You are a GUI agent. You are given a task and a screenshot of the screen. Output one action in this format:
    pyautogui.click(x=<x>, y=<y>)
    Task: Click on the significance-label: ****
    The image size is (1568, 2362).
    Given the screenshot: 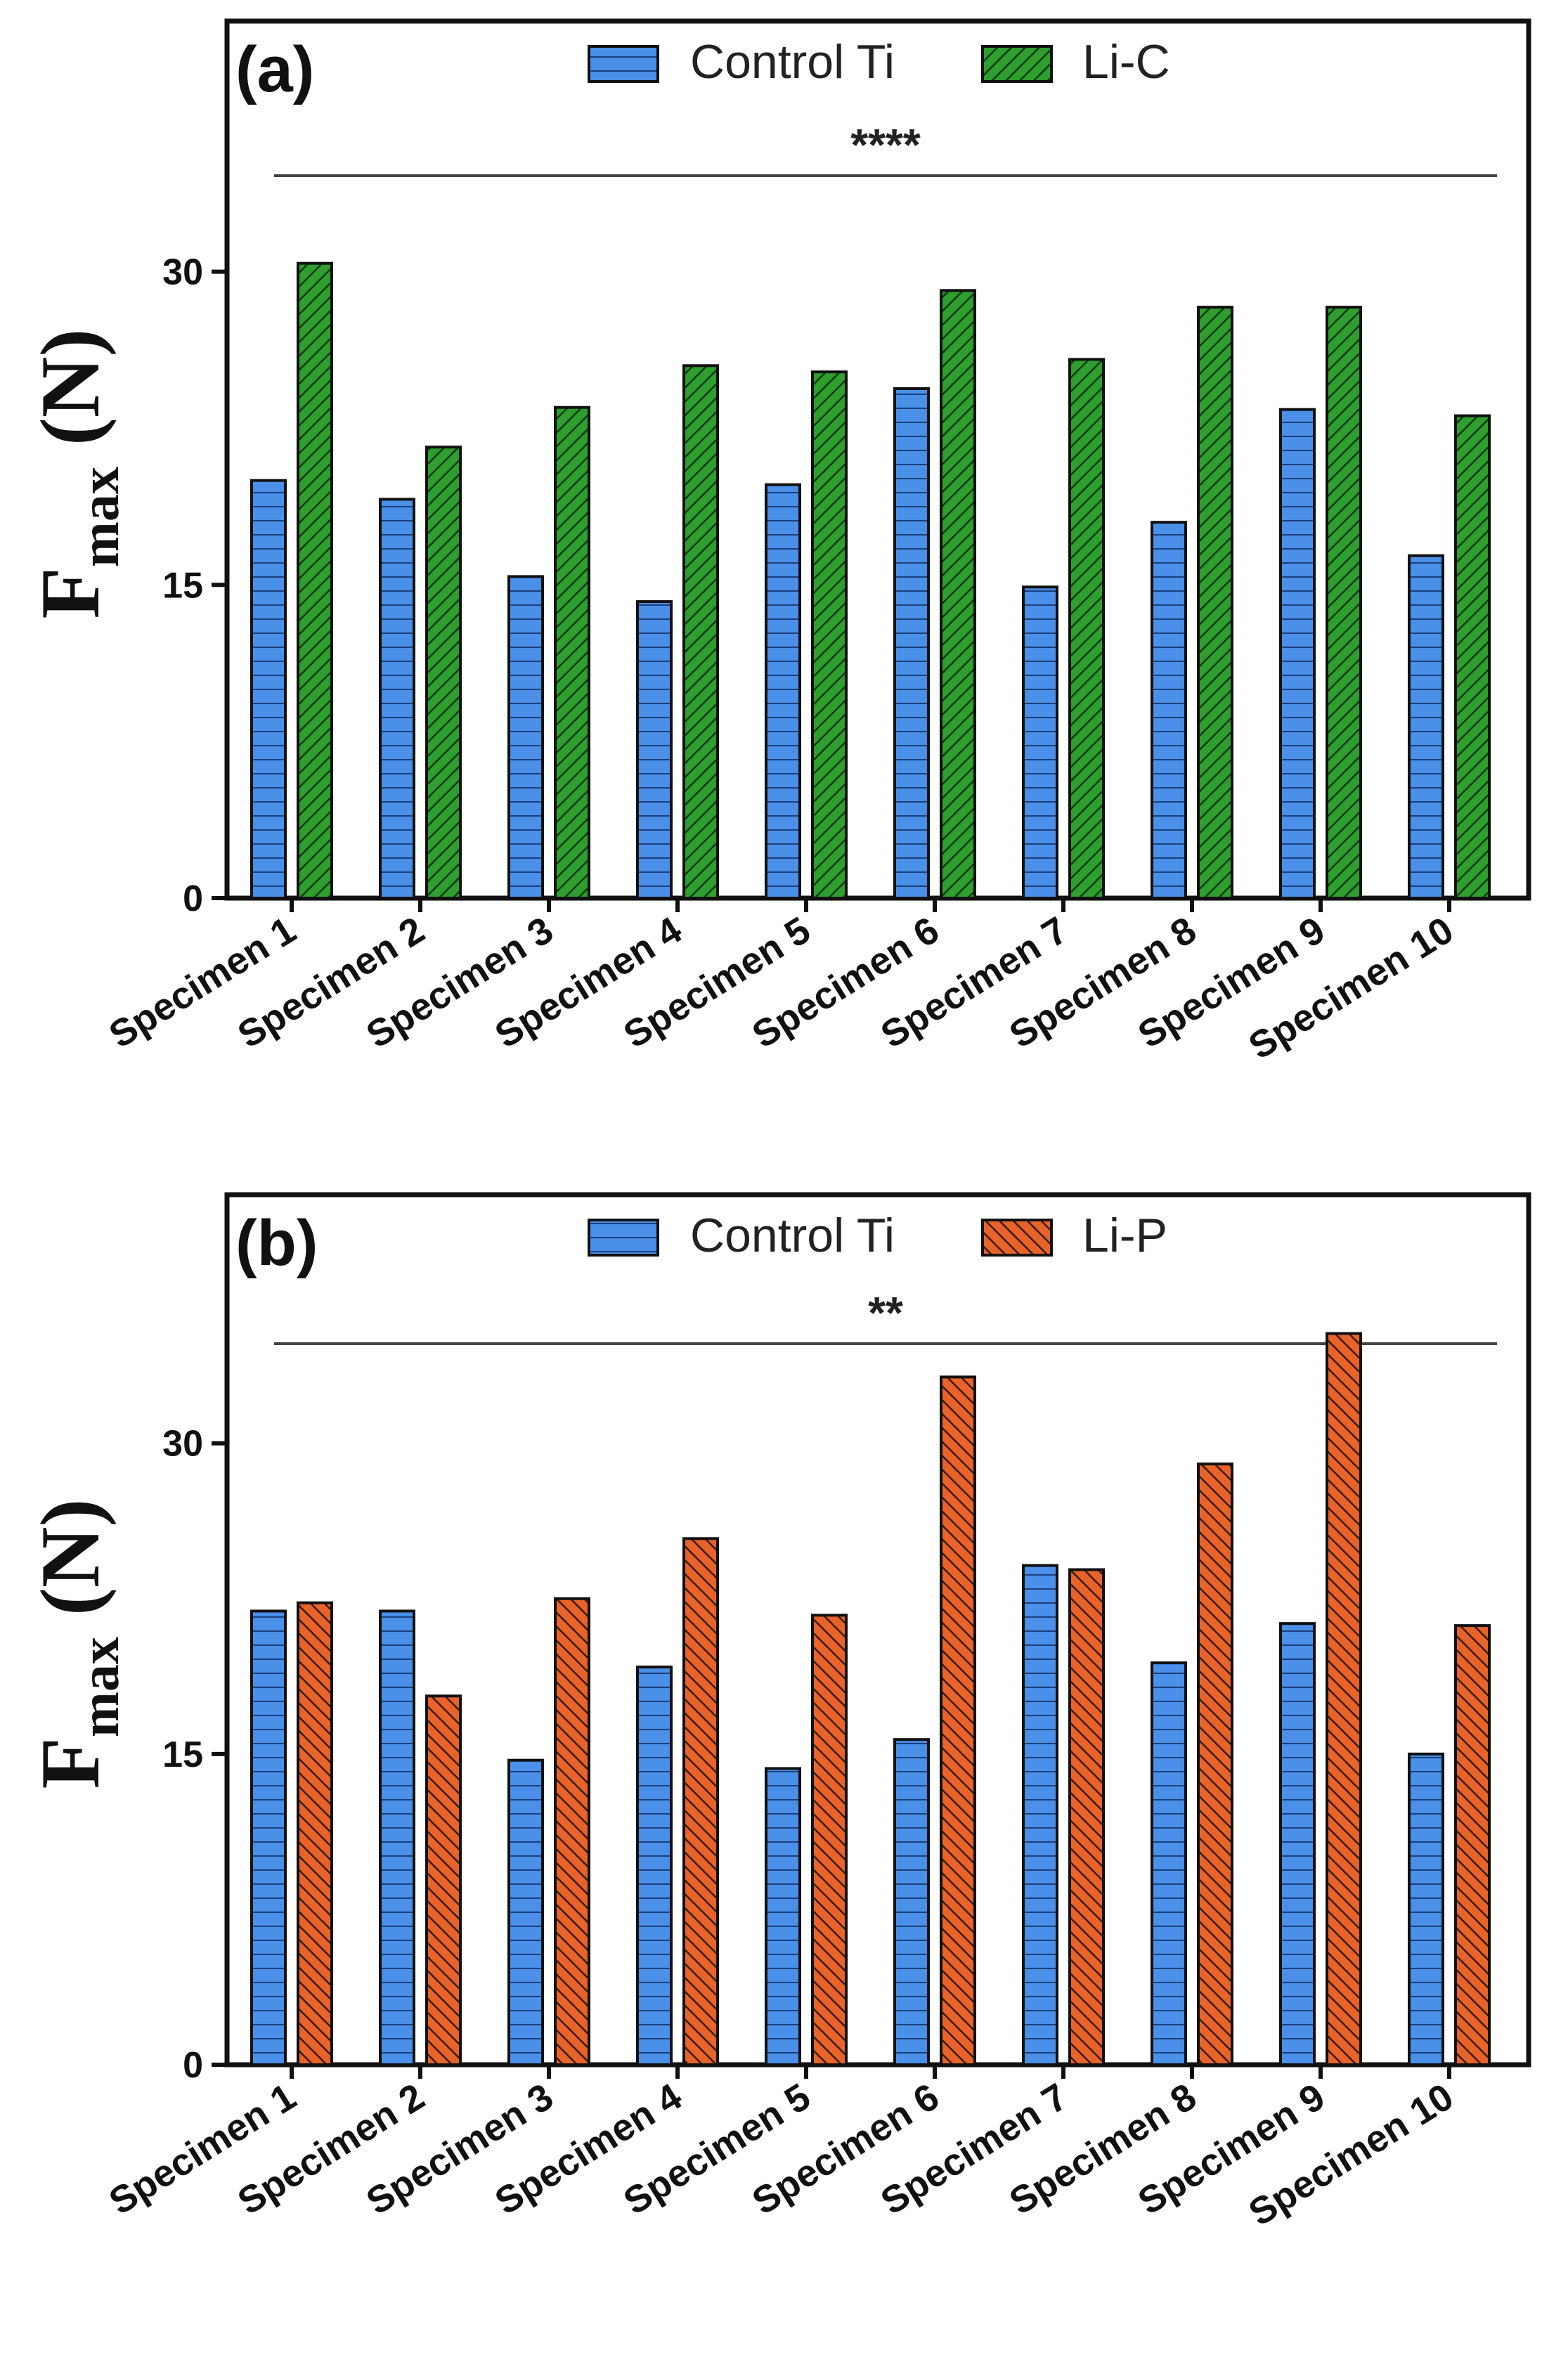 What is the action you would take?
    pyautogui.click(x=885, y=144)
    